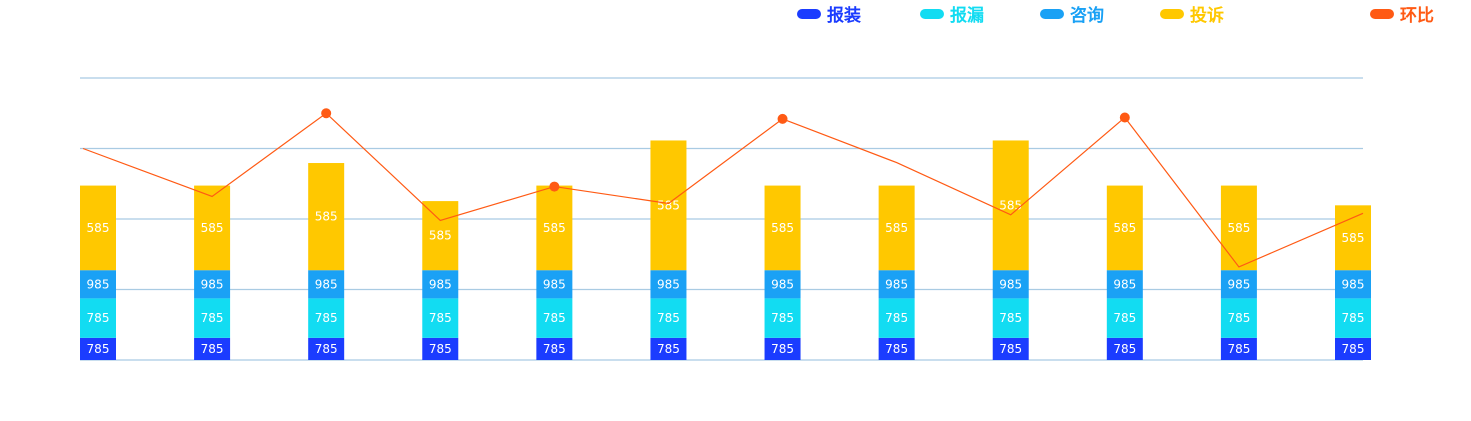  Describe the element at coordinates (1417, 15) in the screenshot. I see `legend-label: 环比` at that location.